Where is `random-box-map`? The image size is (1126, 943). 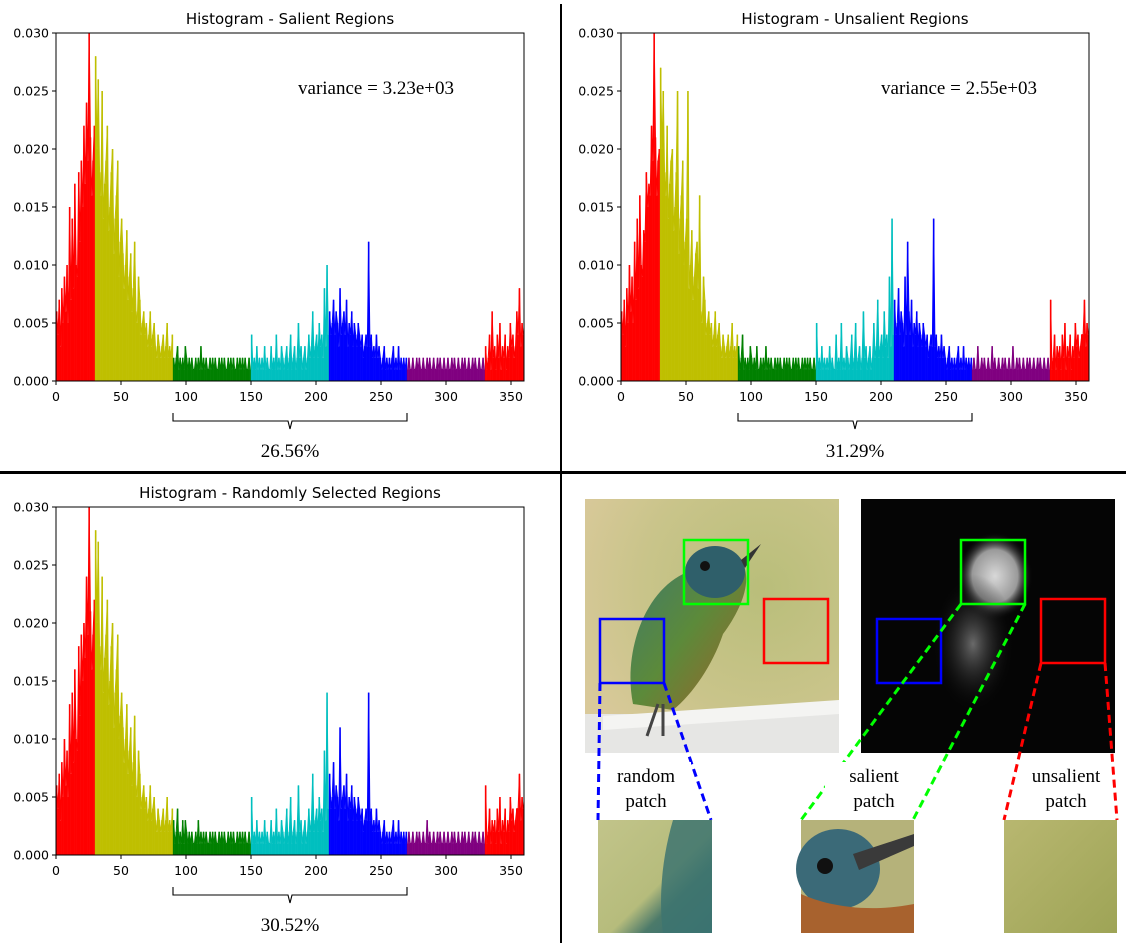 random-box-map is located at coordinates (909, 651).